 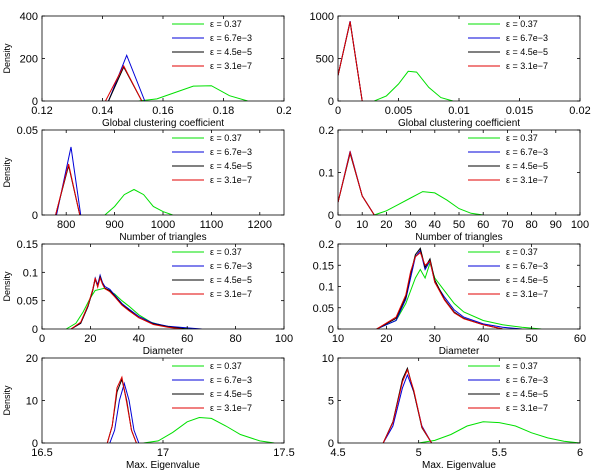 What do you see at coordinates (66, 225) in the screenshot?
I see `x-tick-label: 800` at bounding box center [66, 225].